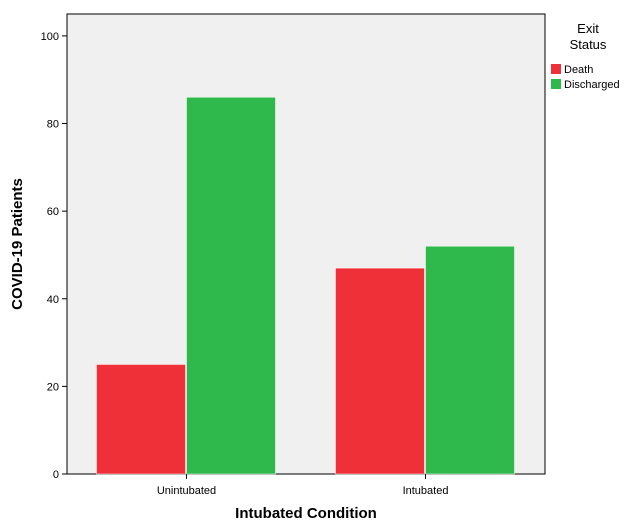  Describe the element at coordinates (231, 285) in the screenshot. I see `bar-discharged-unintubated` at that location.